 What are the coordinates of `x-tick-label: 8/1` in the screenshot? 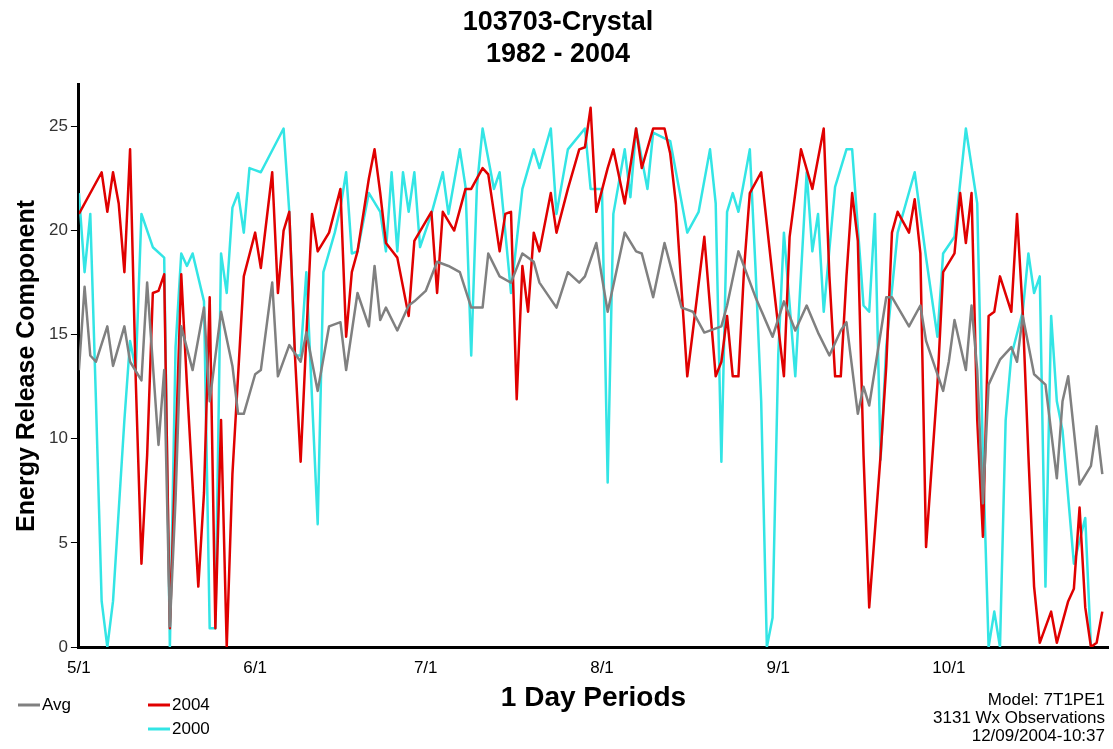 It's located at (602, 667).